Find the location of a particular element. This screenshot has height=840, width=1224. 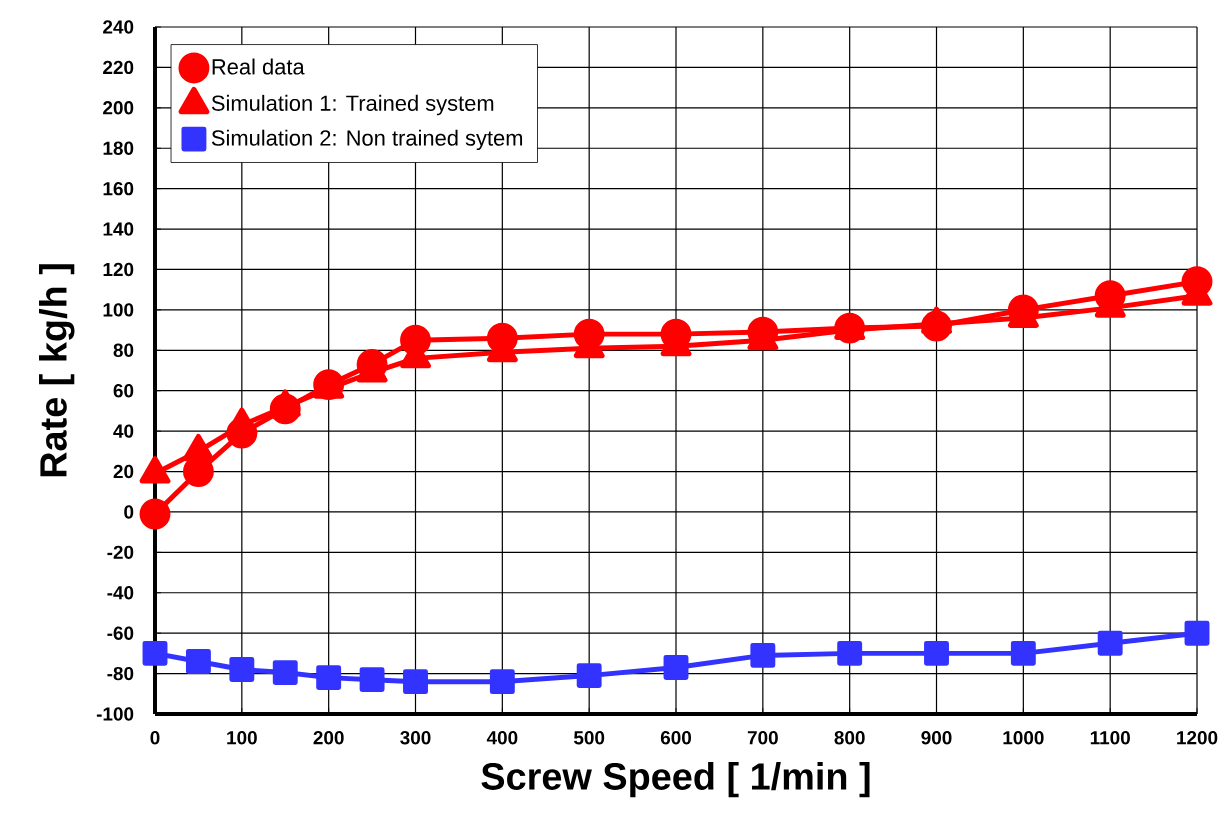

legend-label: Real data is located at coordinates (258, 66).